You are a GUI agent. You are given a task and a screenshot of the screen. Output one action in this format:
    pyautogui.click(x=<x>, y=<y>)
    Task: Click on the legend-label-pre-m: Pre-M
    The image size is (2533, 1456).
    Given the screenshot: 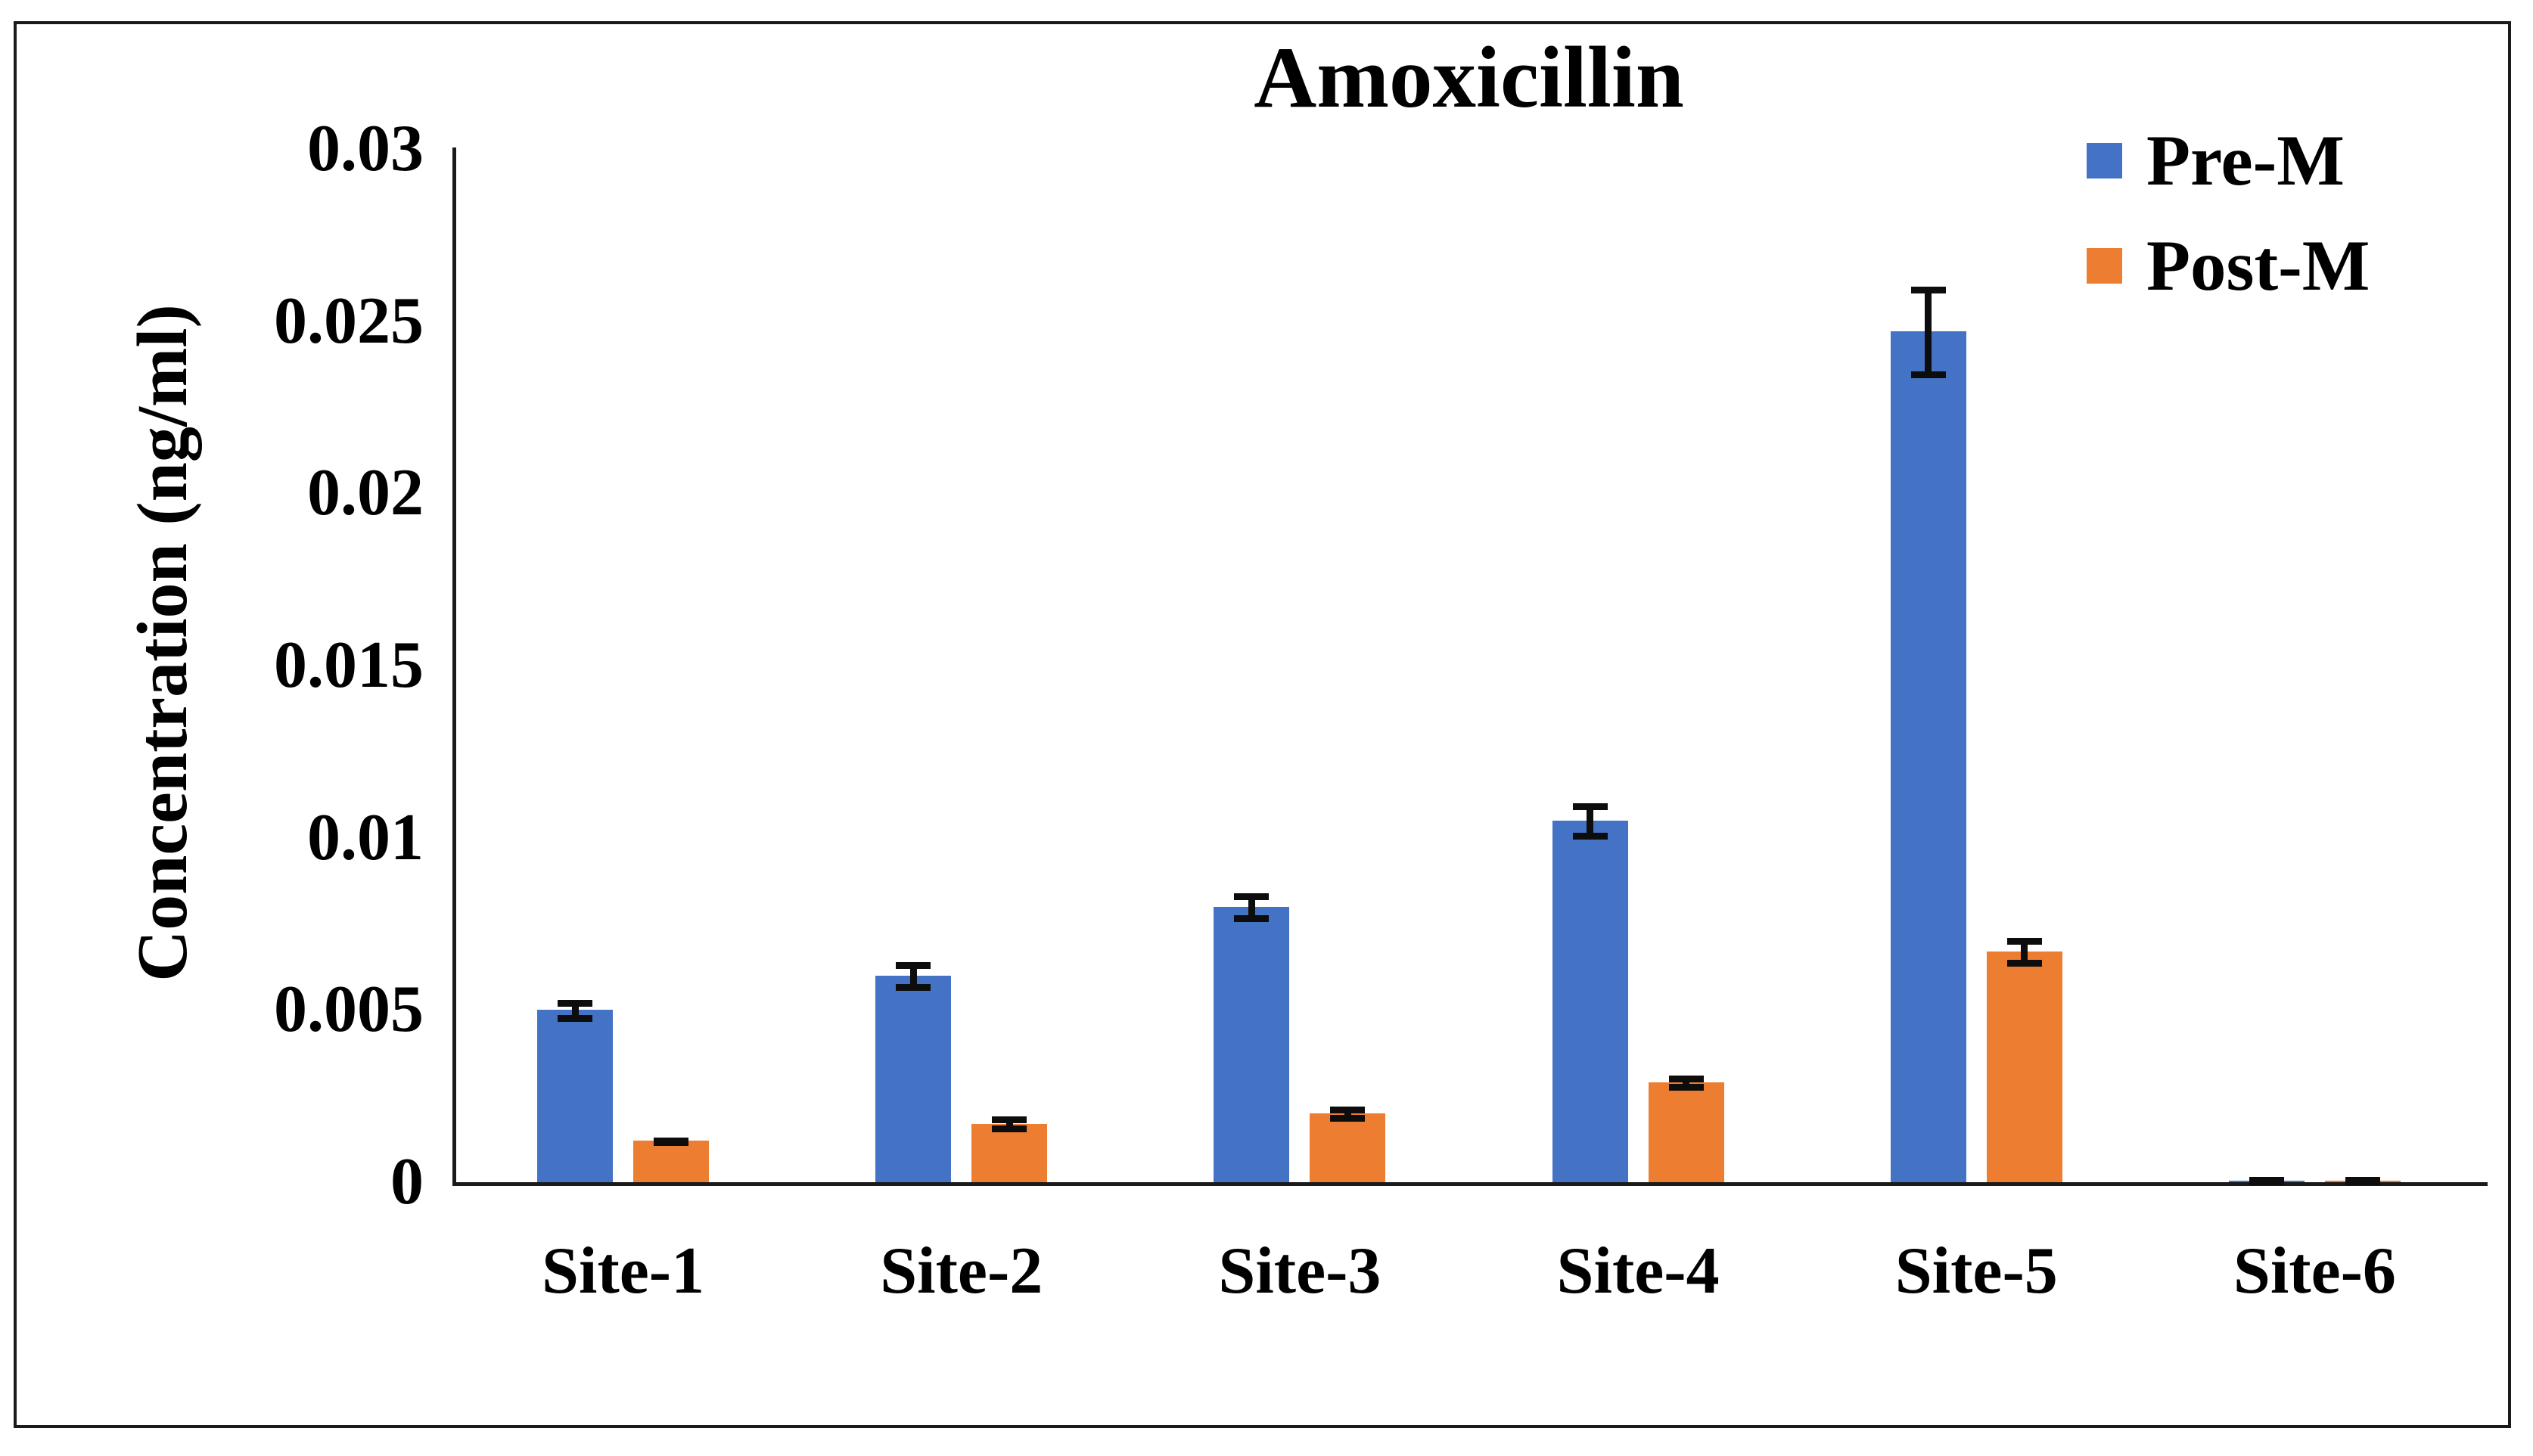 What is the action you would take?
    pyautogui.click(x=2245, y=160)
    